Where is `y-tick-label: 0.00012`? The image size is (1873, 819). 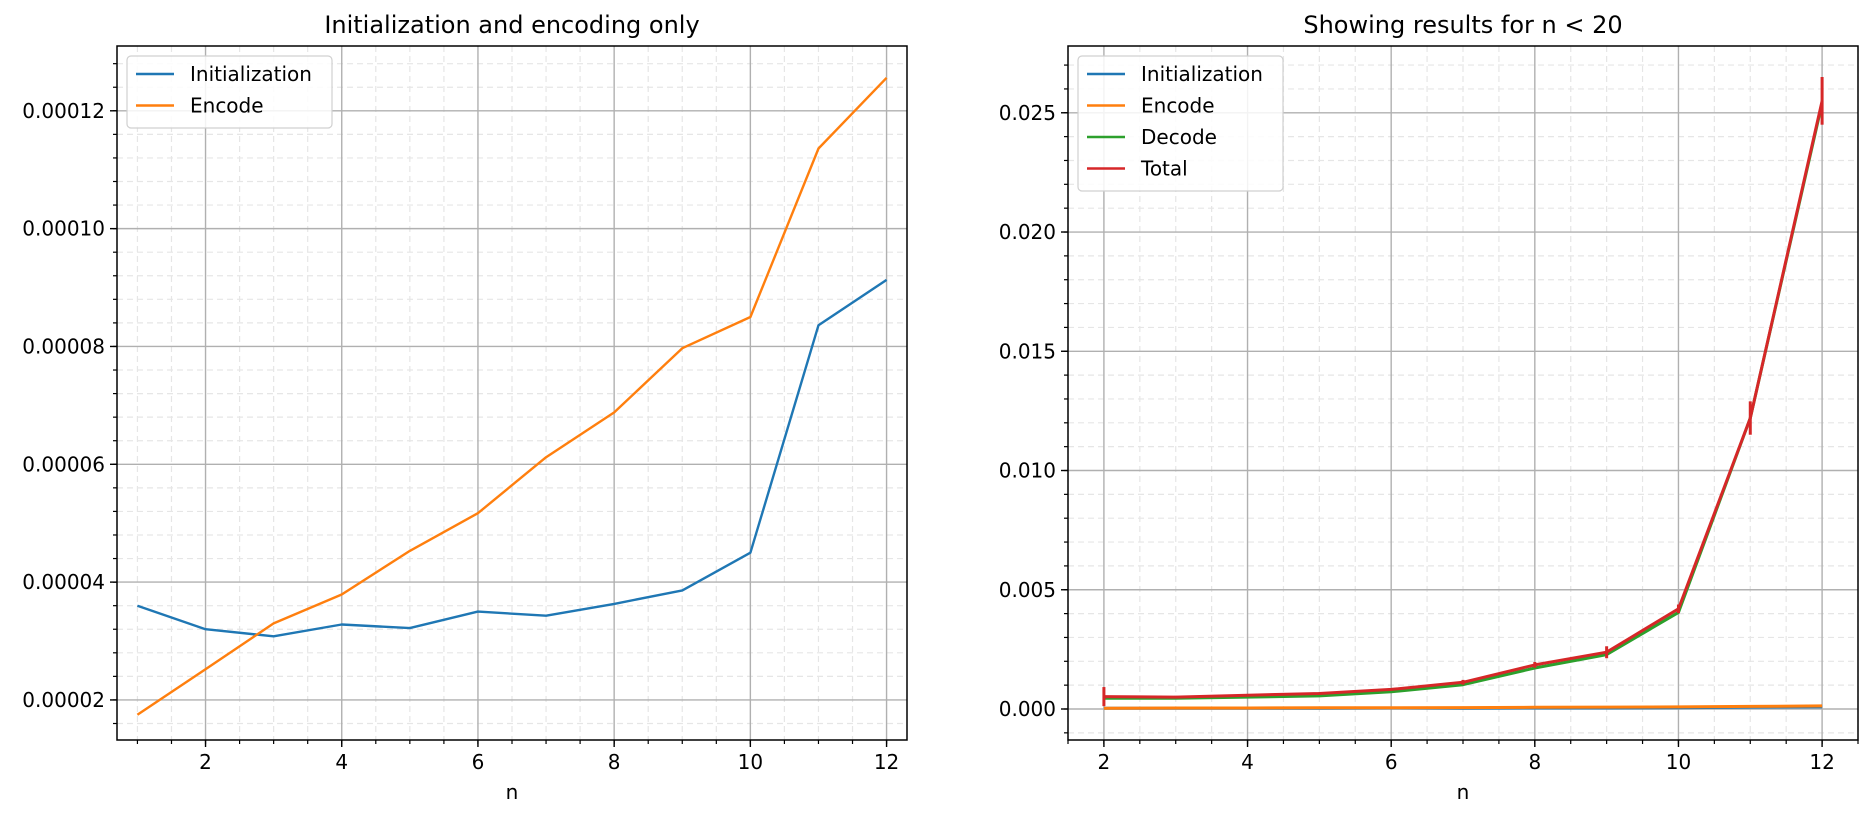 y-tick-label: 0.00012 is located at coordinates (63, 111).